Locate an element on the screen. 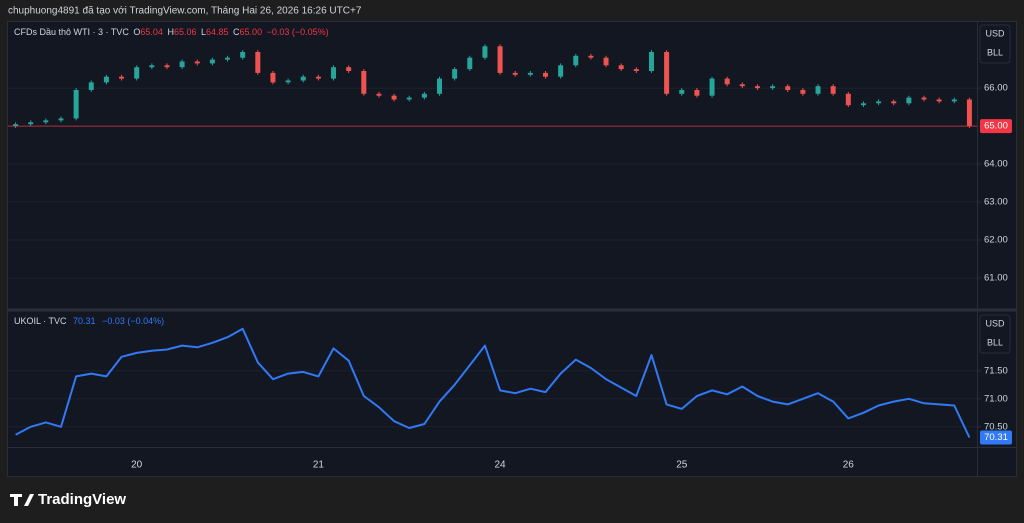  y-tick-label: 61.00 is located at coordinates (996, 278).